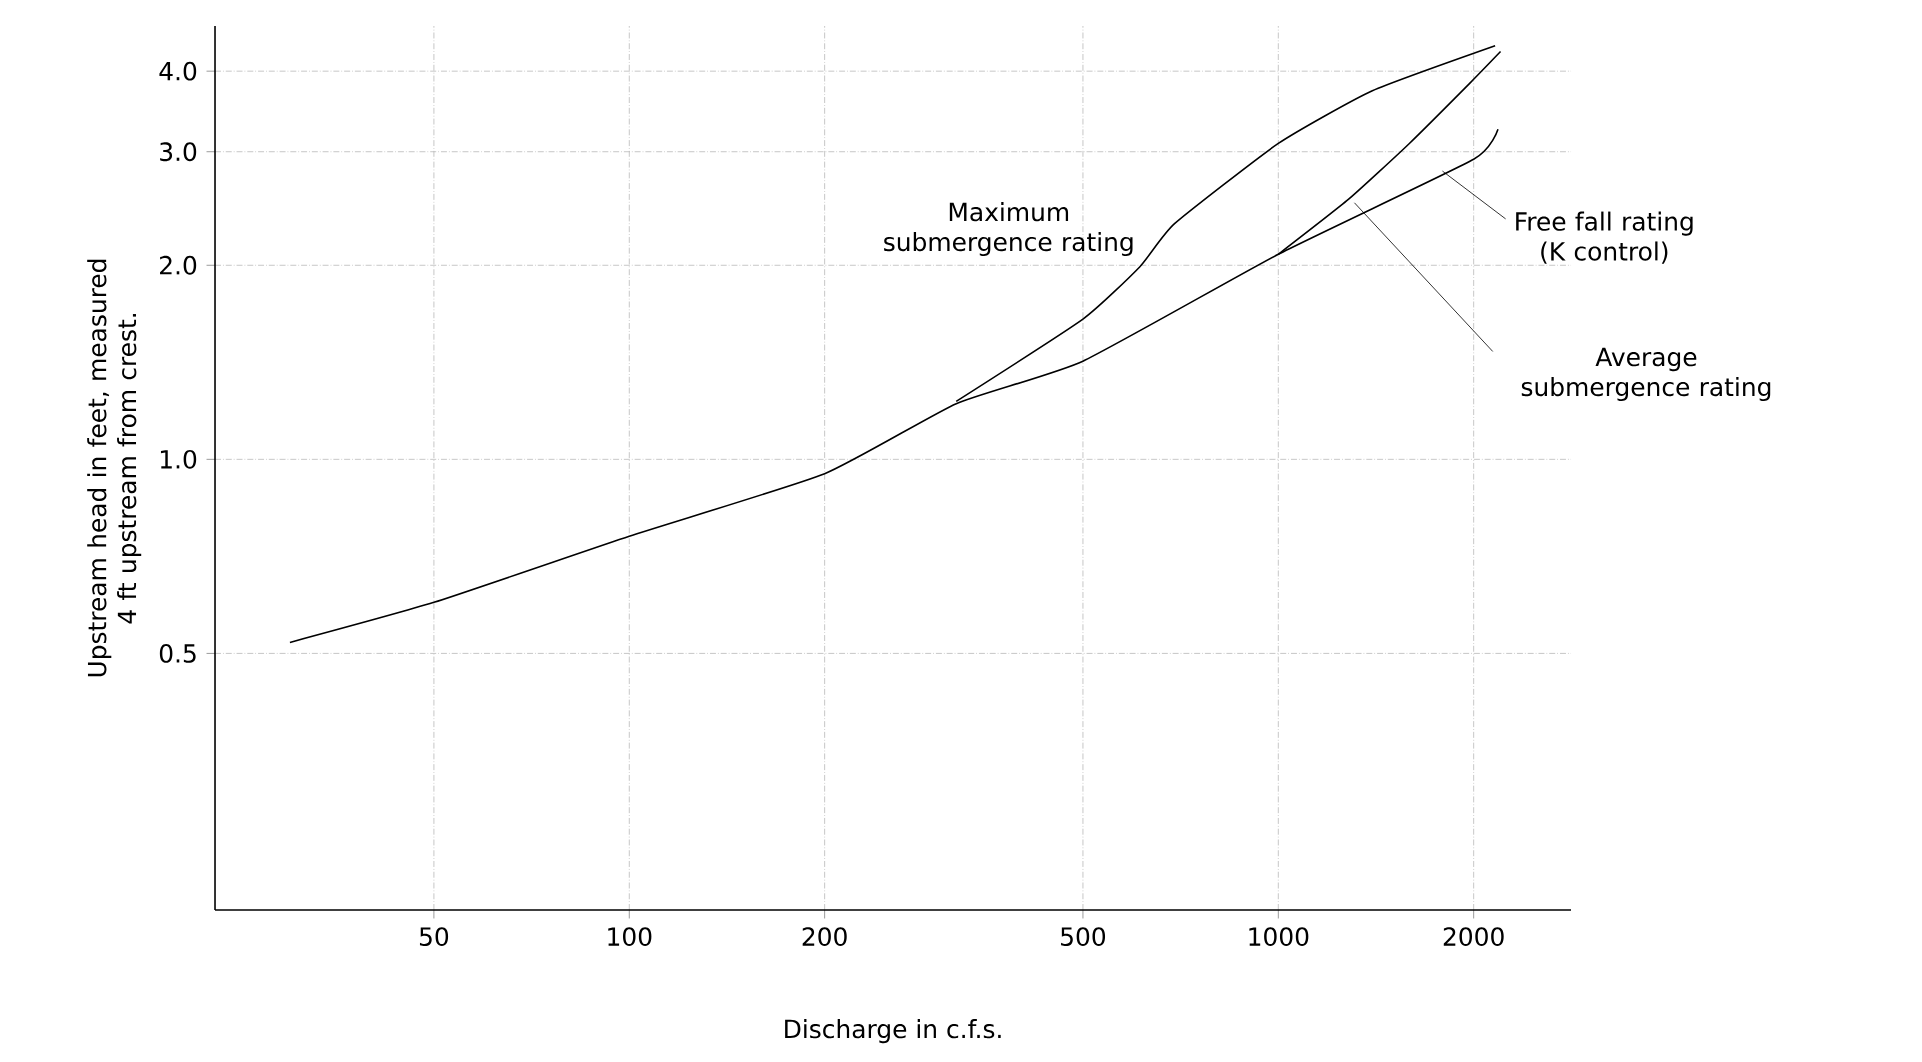 The width and height of the screenshot is (1922, 1062). I want to click on x-tick-label: 1000, so click(1279, 937).